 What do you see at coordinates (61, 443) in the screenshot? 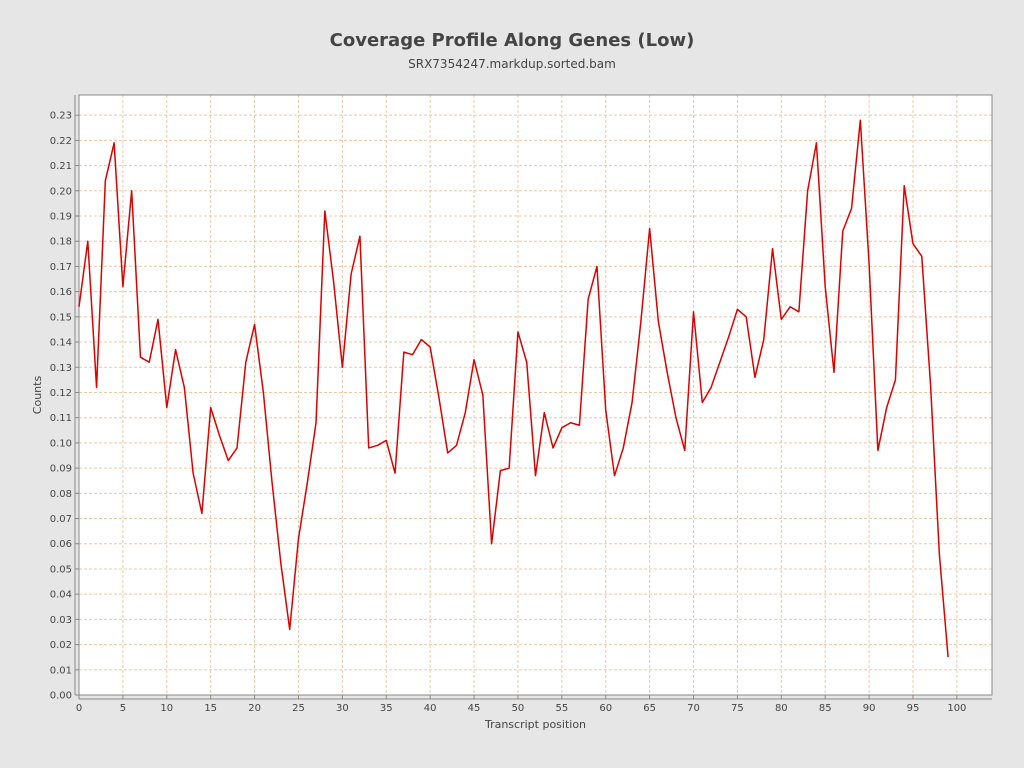
I see `y-tick-label: 0.10` at bounding box center [61, 443].